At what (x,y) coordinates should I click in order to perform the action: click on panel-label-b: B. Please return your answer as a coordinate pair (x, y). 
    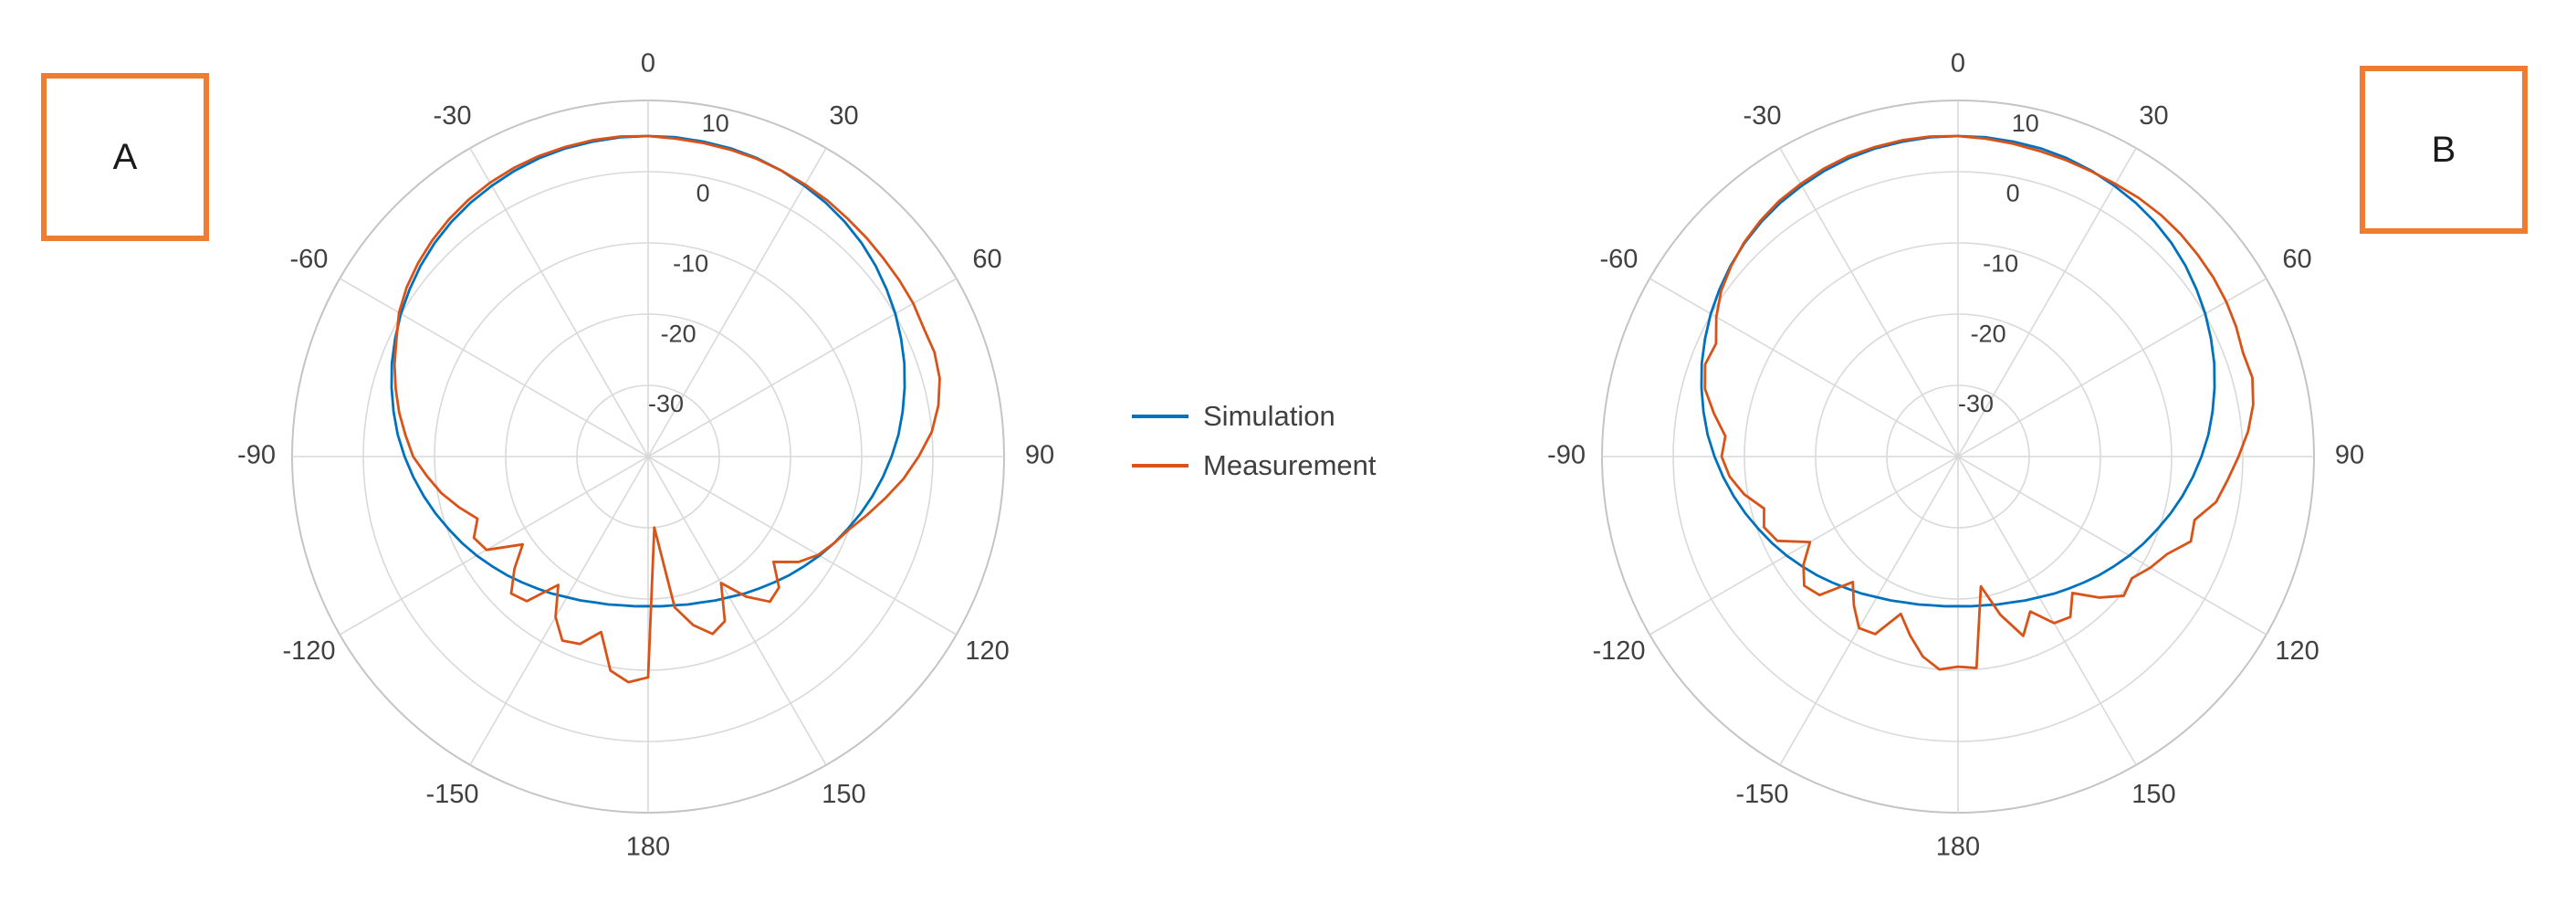
    Looking at the image, I should click on (2443, 150).